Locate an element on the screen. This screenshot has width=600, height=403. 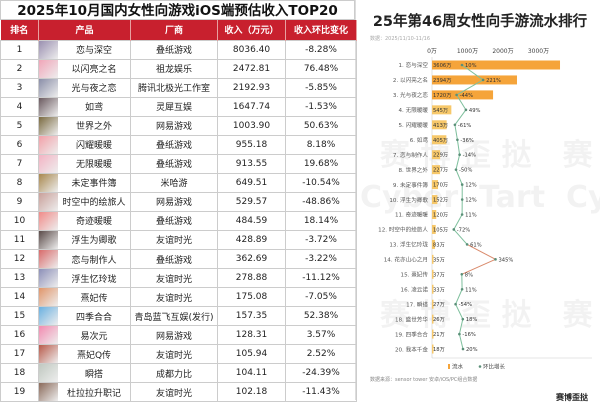
product-cell: 闪耀暖暖 is located at coordinates (85, 144).